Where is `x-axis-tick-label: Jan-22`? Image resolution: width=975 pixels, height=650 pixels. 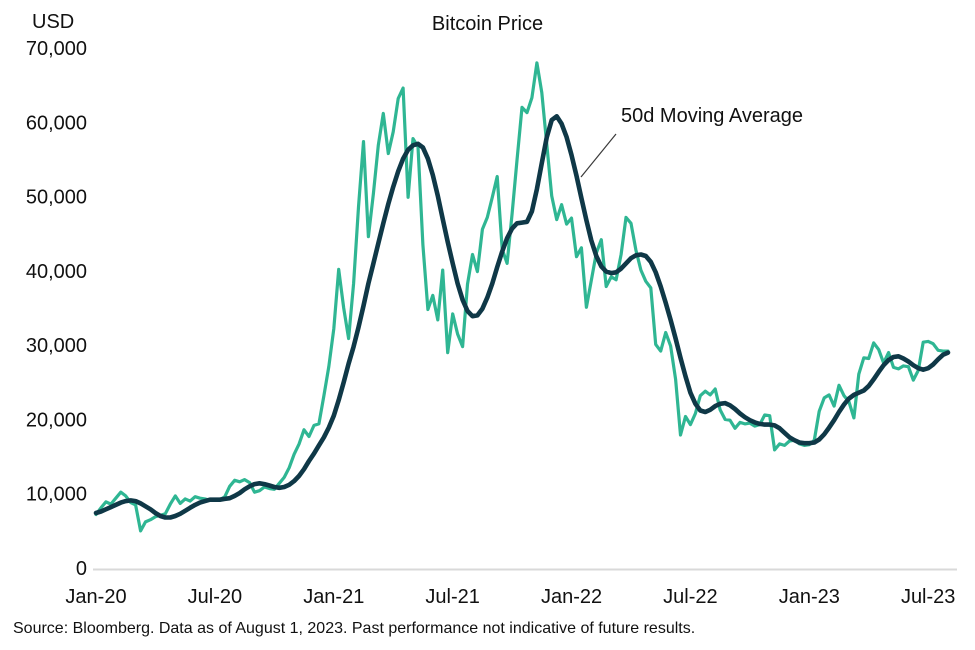
x-axis-tick-label: Jan-22 is located at coordinates (571, 597).